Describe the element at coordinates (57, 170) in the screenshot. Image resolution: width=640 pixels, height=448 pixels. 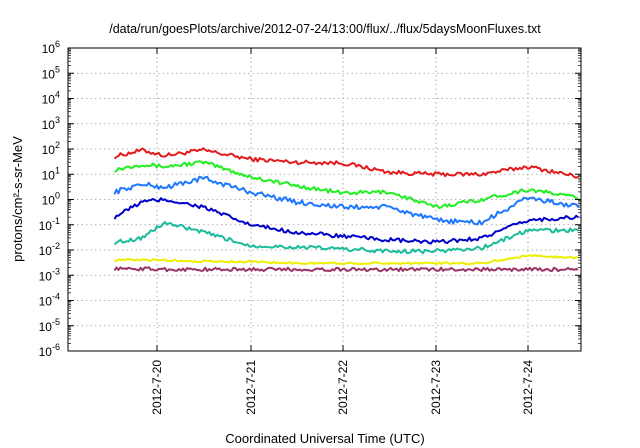
I see `y-tick-exponent: 1` at that location.